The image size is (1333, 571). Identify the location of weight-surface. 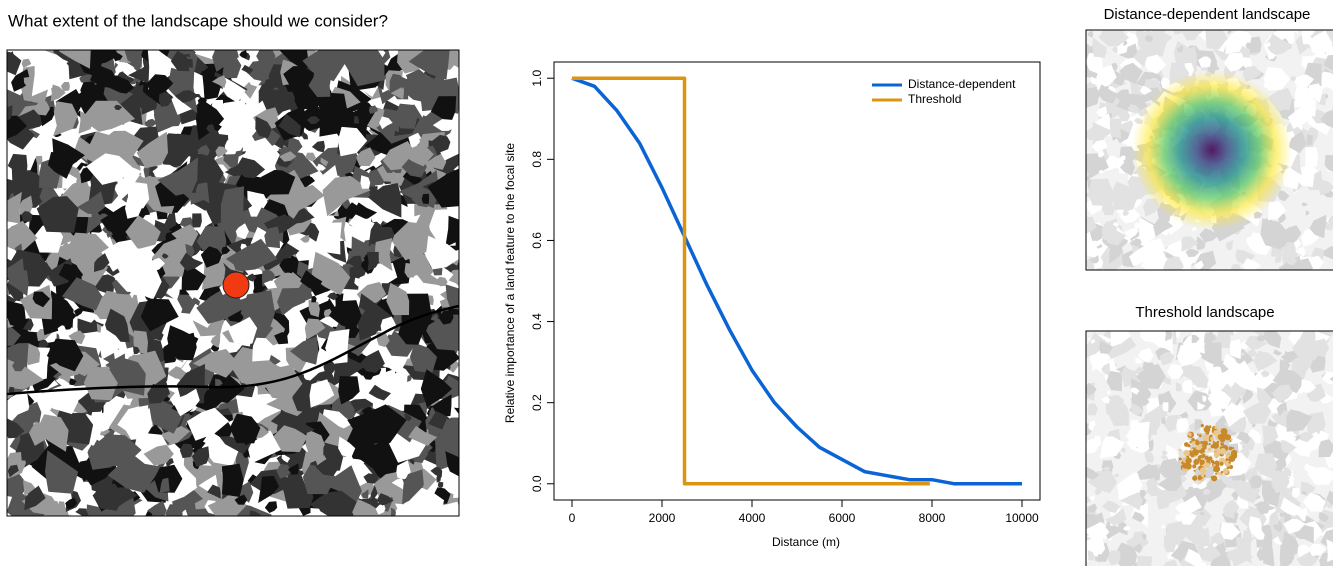
(1212, 150).